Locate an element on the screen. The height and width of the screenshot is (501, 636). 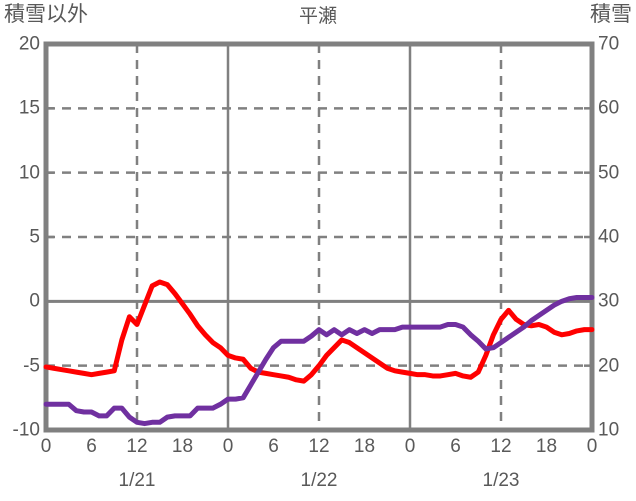
left-axis-tick-label: 10 is located at coordinates (29, 173).